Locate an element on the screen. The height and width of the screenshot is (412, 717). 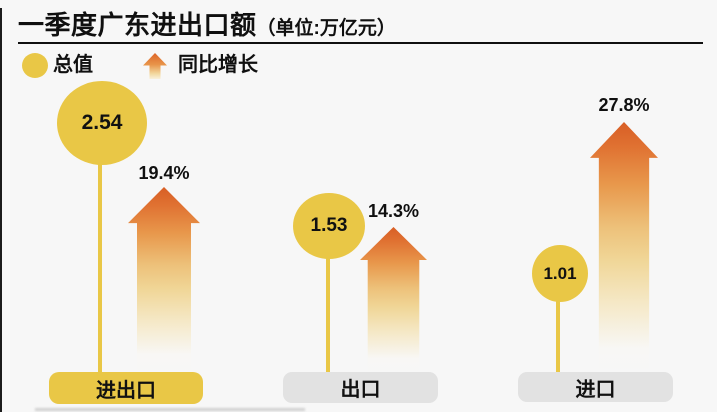
value-bubble: 2.54 is located at coordinates (102, 123).